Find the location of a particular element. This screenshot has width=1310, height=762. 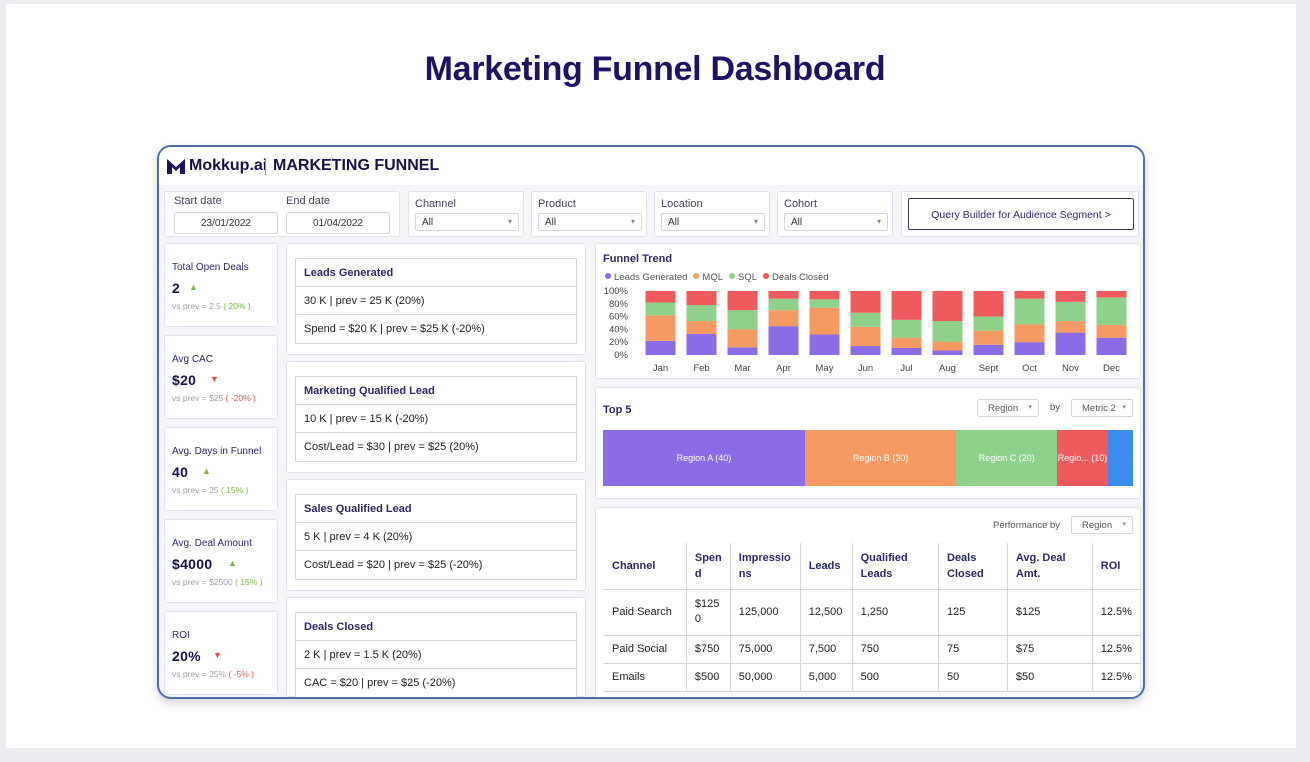

top5-metric-select: Metric 2 ▾ is located at coordinates (1102, 408).